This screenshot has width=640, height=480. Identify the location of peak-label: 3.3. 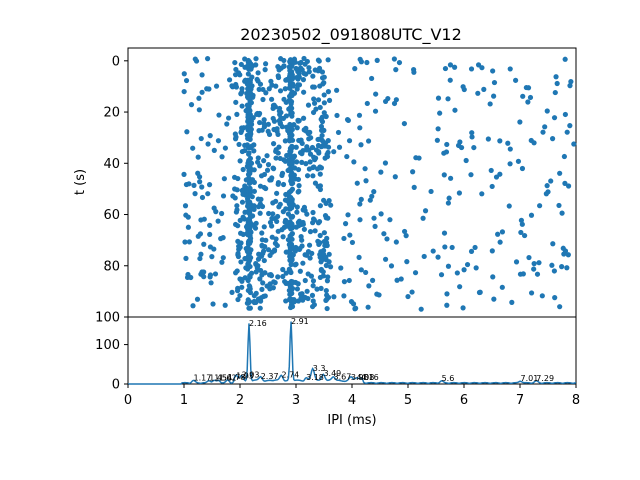
(319, 368).